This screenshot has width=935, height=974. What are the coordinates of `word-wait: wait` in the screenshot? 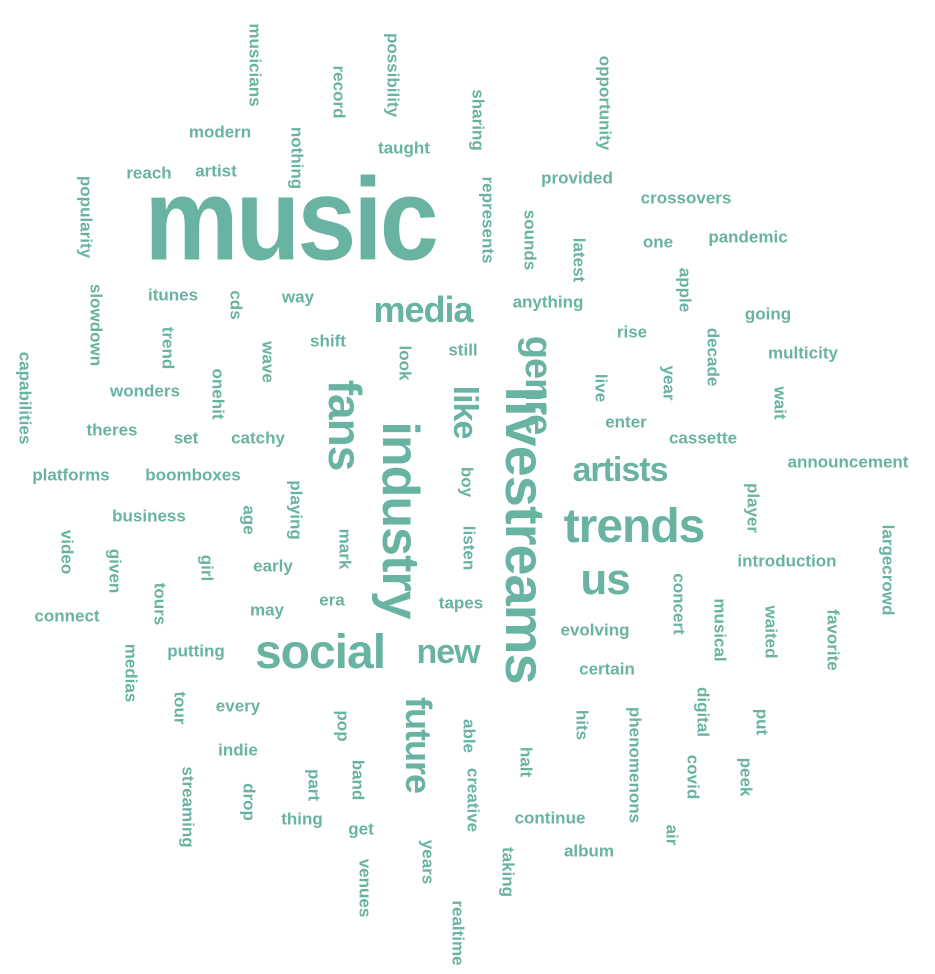 It's located at (780, 403).